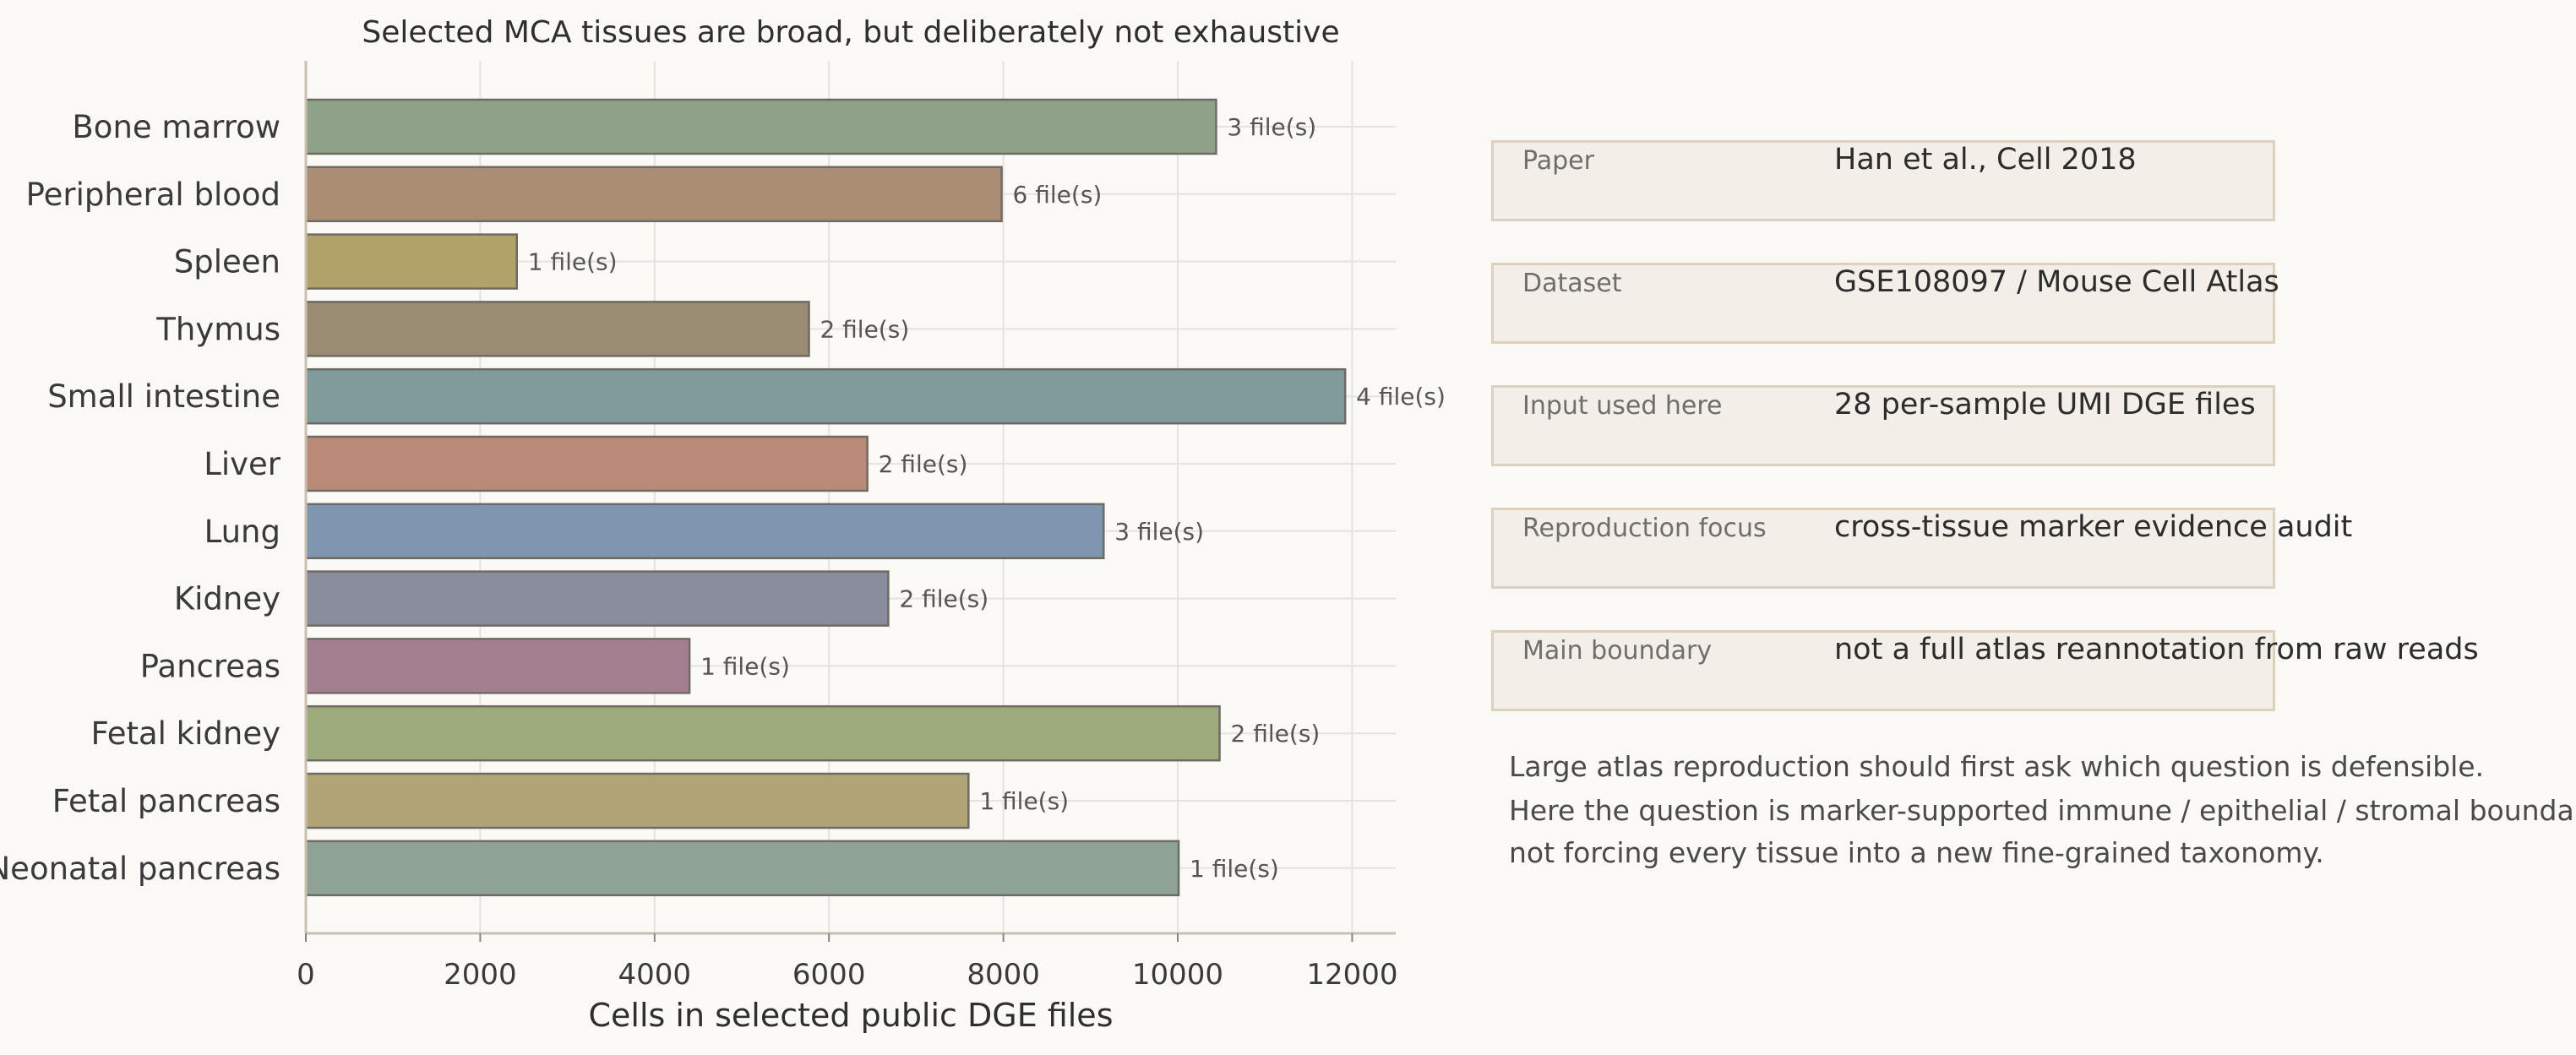 This screenshot has width=2576, height=1055. Describe the element at coordinates (2056, 282) in the screenshot. I see `info-value: GSE108097 / Mouse Cell Atlas` at that location.